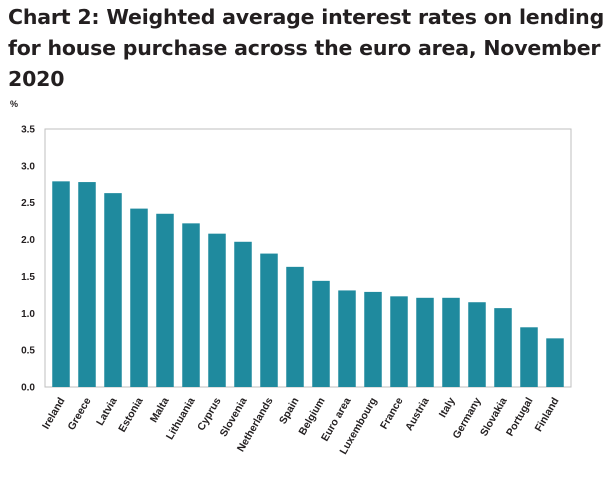 This screenshot has width=614, height=483. What do you see at coordinates (130, 414) in the screenshot?
I see `x-category-label: Estonia` at bounding box center [130, 414].